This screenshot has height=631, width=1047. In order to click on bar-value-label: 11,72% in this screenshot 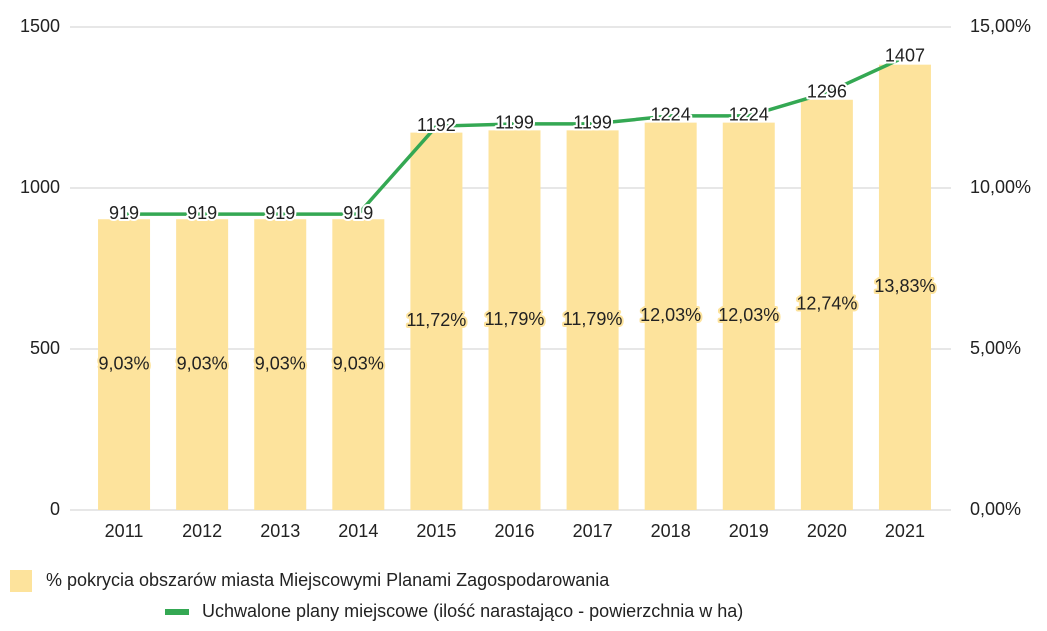, I will do `click(437, 320)`.